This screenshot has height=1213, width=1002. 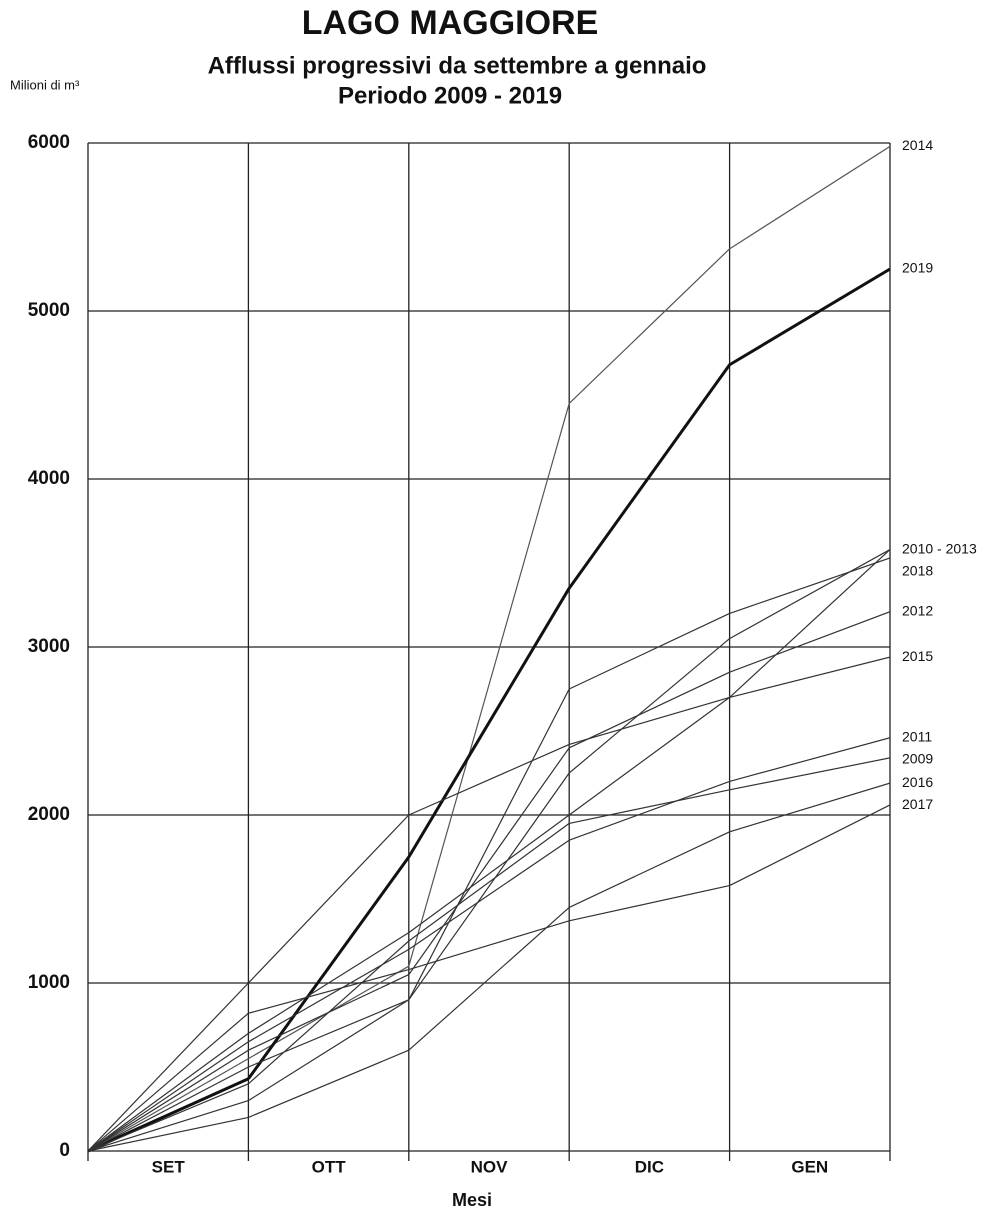 What do you see at coordinates (917, 268) in the screenshot?
I see `series-label: 2019` at bounding box center [917, 268].